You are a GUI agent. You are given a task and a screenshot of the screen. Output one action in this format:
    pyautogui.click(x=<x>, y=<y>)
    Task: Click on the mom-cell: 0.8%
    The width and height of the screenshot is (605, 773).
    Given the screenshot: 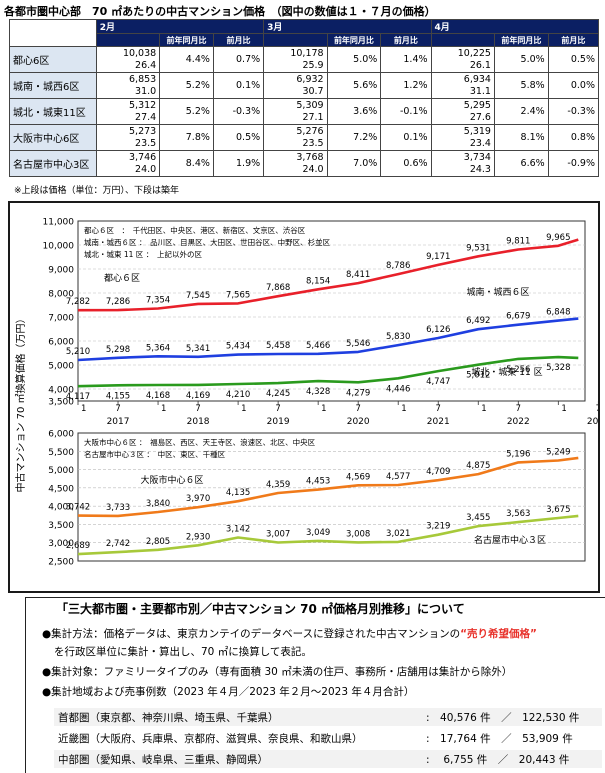 What is the action you would take?
    pyautogui.click(x=573, y=137)
    